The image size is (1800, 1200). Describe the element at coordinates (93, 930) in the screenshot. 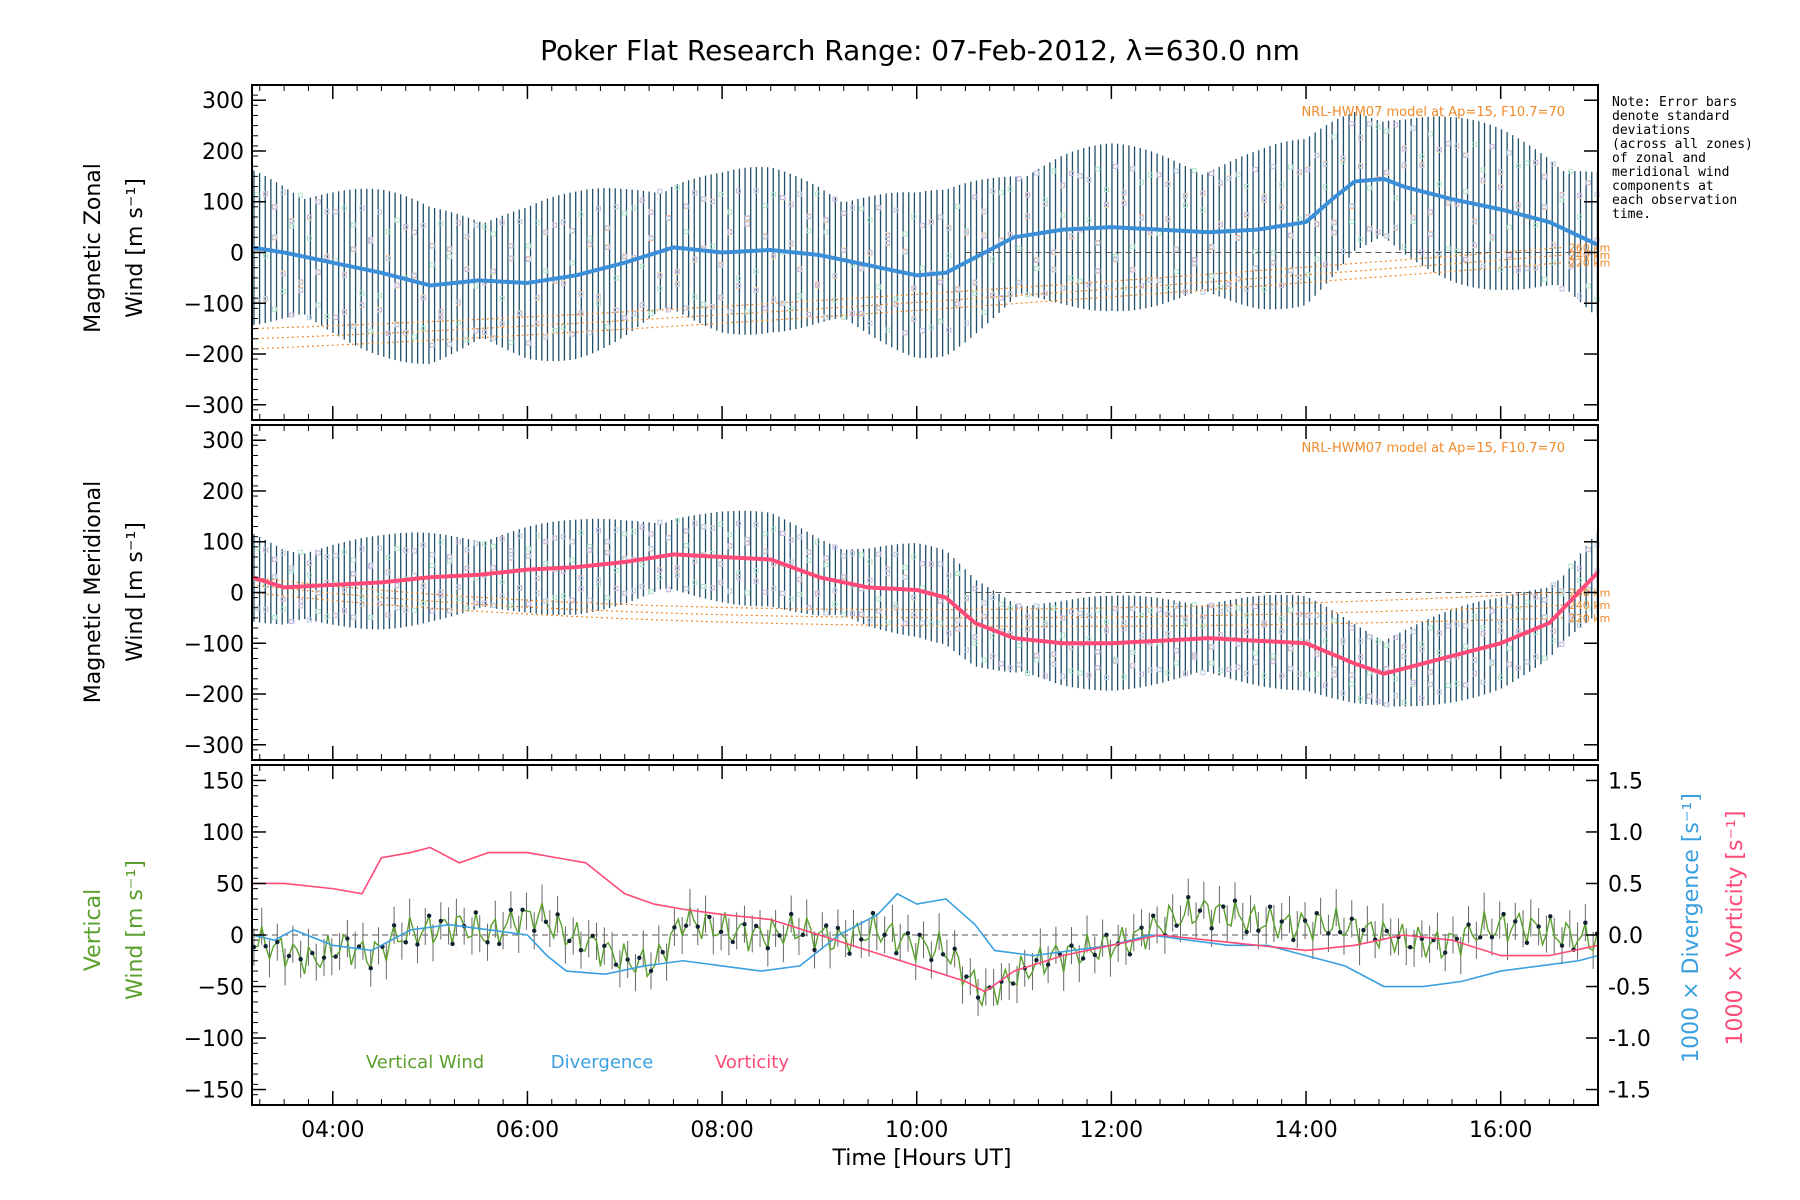

I see `vertical-ylabel-line1: Vertical` at that location.